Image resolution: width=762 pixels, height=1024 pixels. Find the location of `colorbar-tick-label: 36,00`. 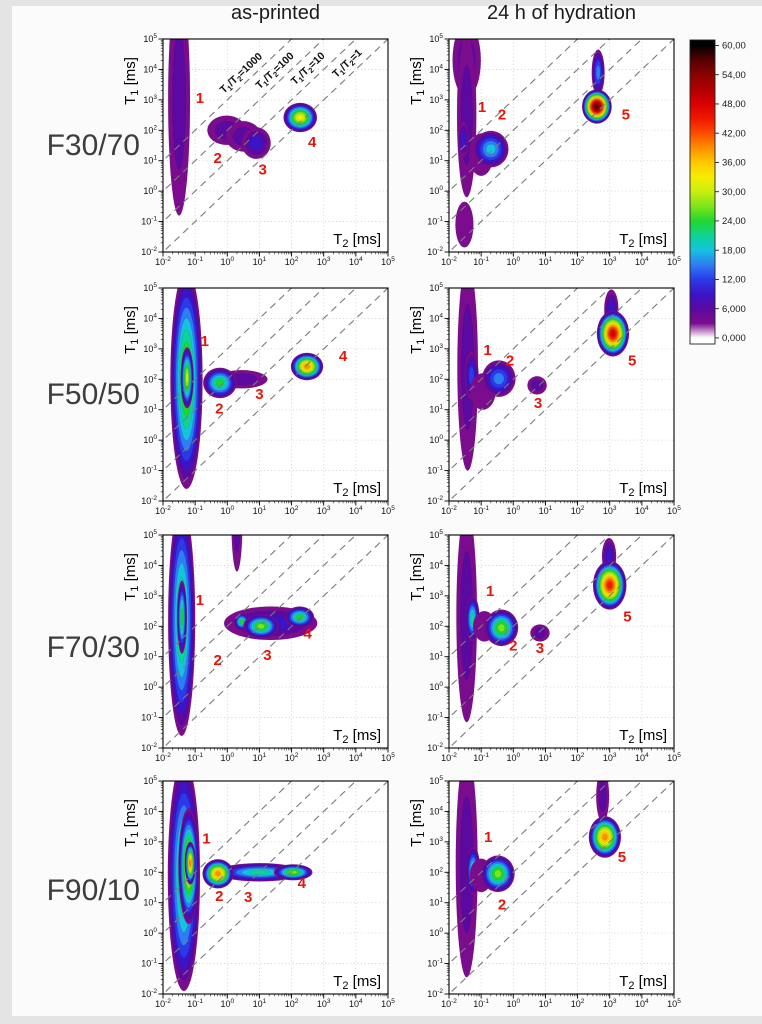

colorbar-tick-label: 36,00 is located at coordinates (734, 163).